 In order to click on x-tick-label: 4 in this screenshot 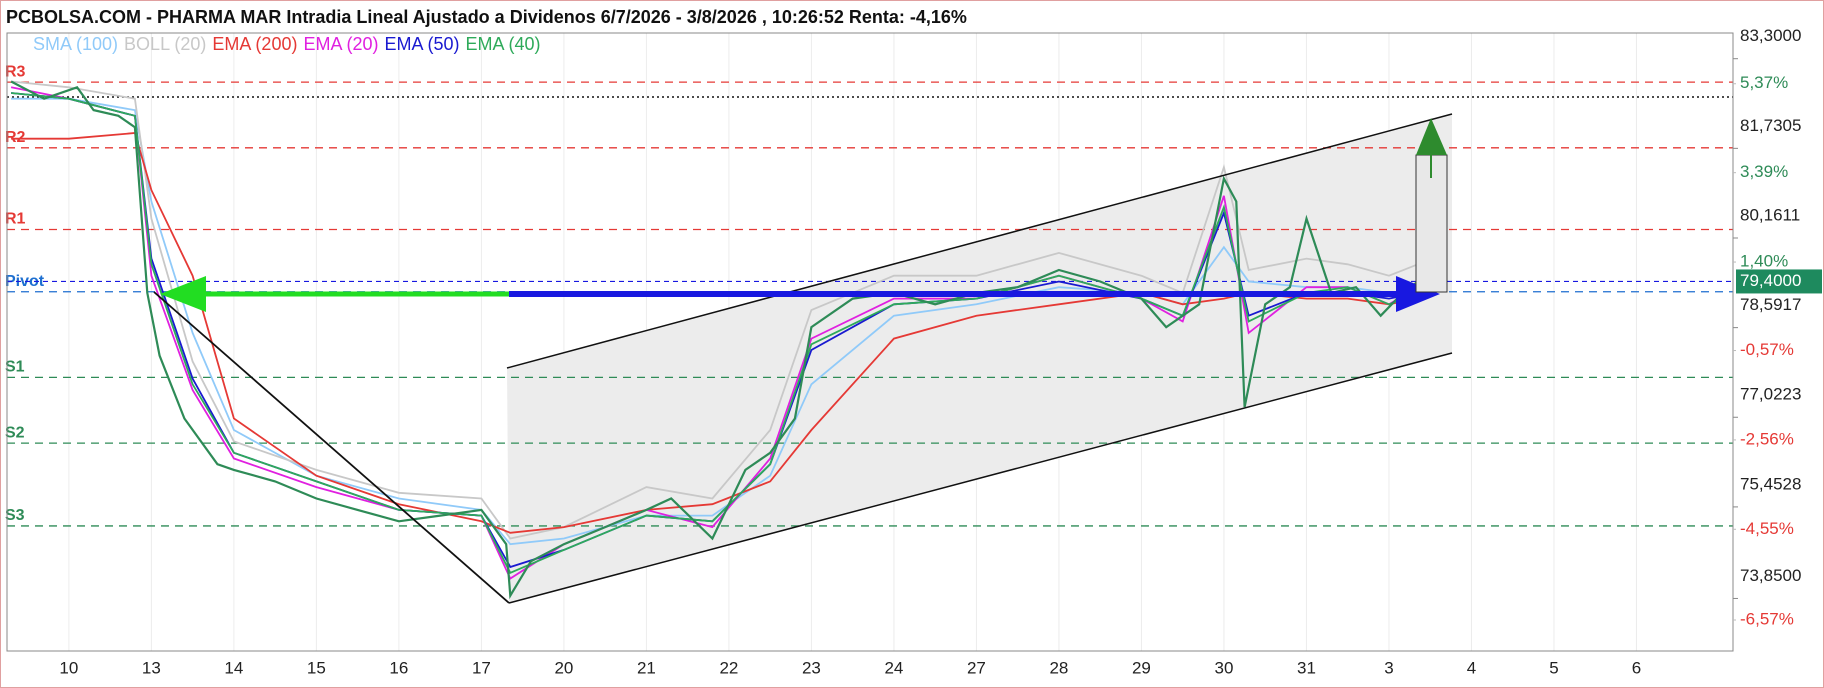, I will do `click(1471, 667)`.